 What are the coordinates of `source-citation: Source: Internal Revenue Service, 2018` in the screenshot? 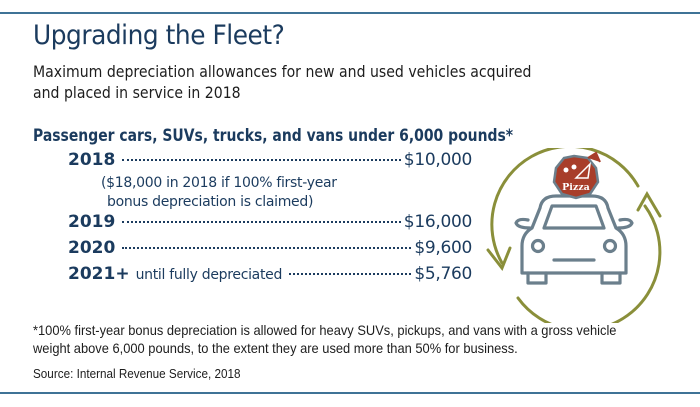 It's located at (137, 373).